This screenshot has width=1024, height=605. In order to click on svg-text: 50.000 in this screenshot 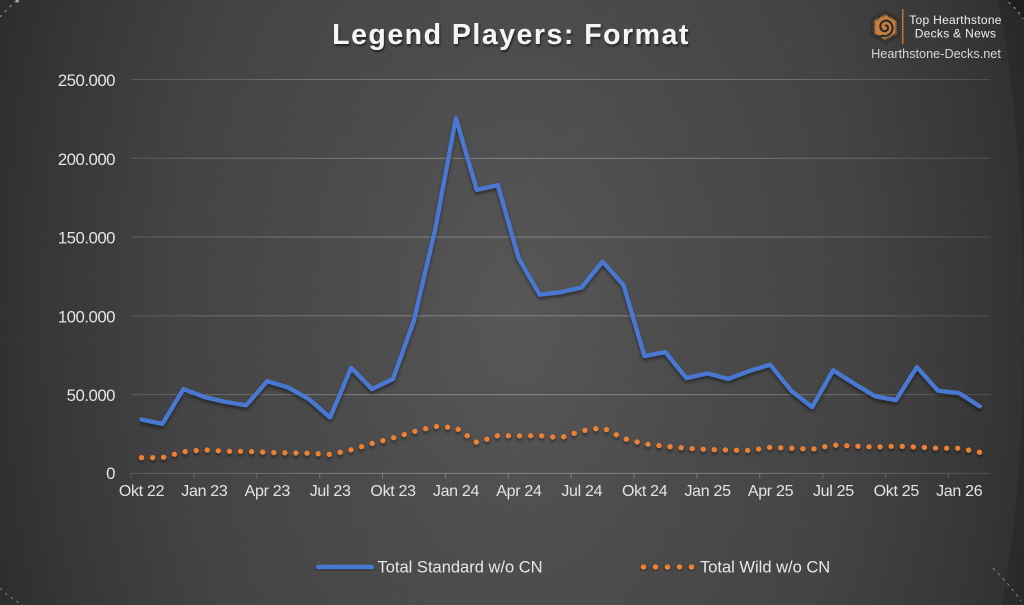, I will do `click(91, 395)`.